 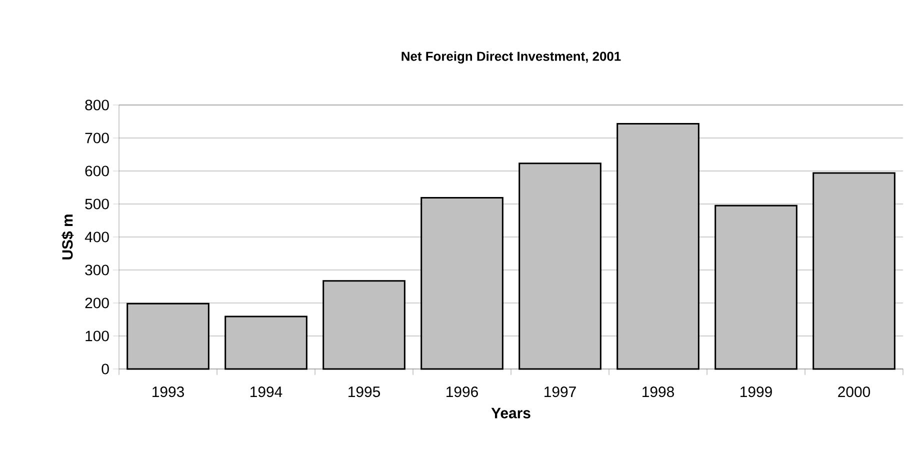 I want to click on x-axis-title: Years, so click(x=510, y=413).